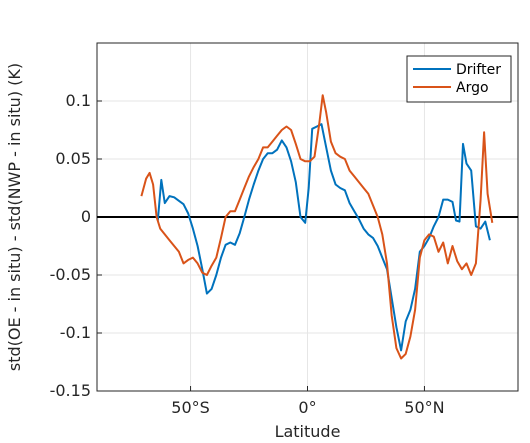 The image size is (530, 443). I want to click on y-tick-label: -0.1, so click(75, 332).